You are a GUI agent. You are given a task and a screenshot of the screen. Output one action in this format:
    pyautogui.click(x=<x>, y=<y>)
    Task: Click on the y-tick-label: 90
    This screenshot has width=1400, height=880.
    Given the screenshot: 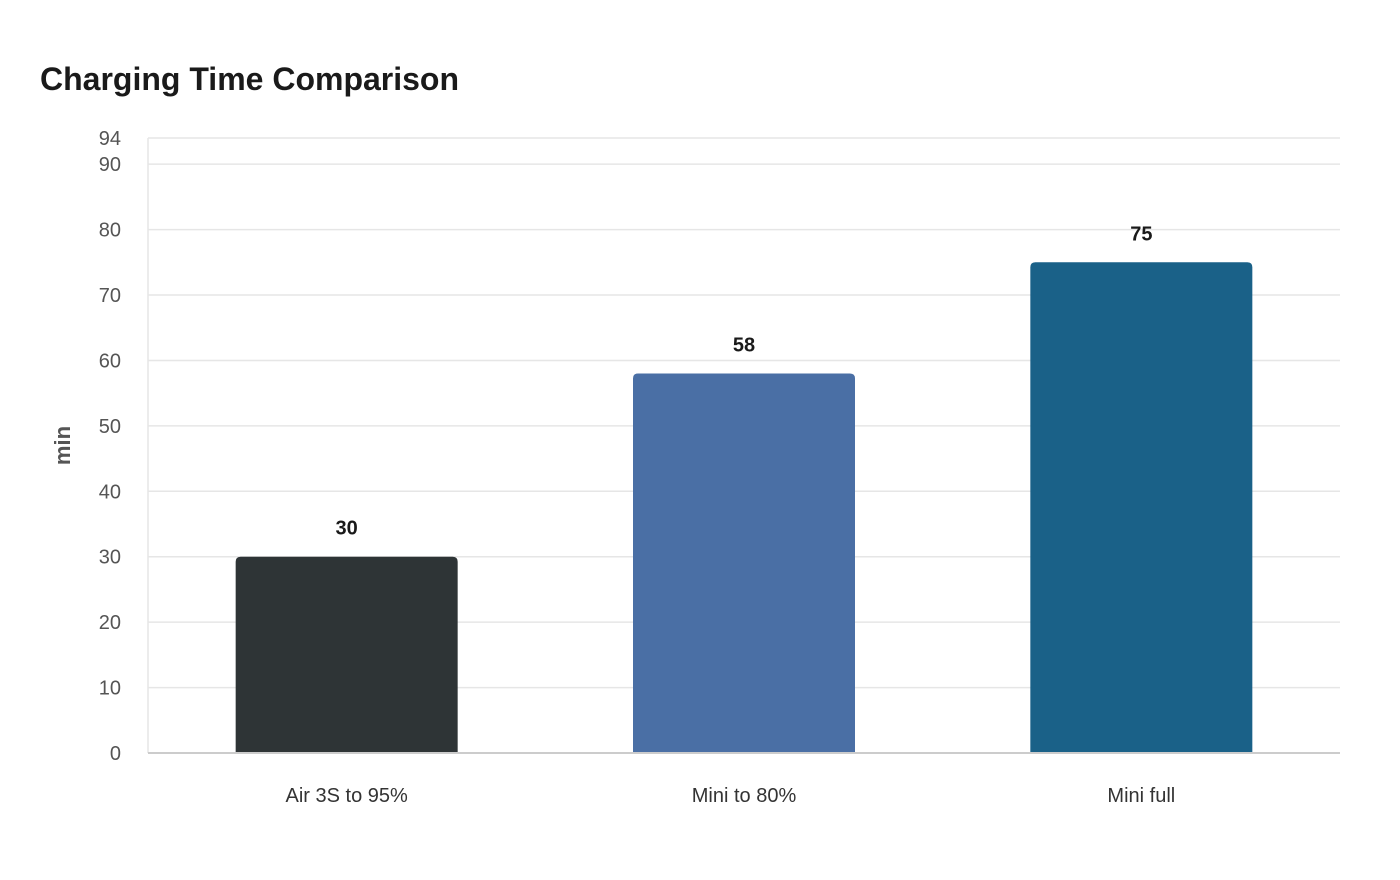 What is the action you would take?
    pyautogui.click(x=110, y=165)
    